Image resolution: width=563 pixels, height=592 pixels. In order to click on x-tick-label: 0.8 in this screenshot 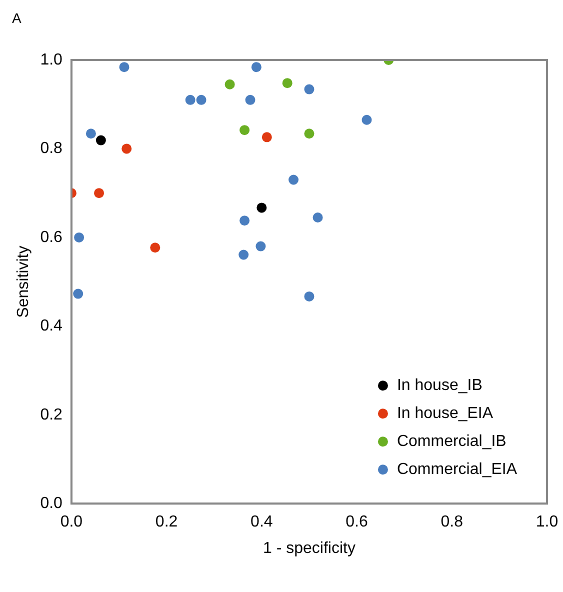, I will do `click(452, 522)`.